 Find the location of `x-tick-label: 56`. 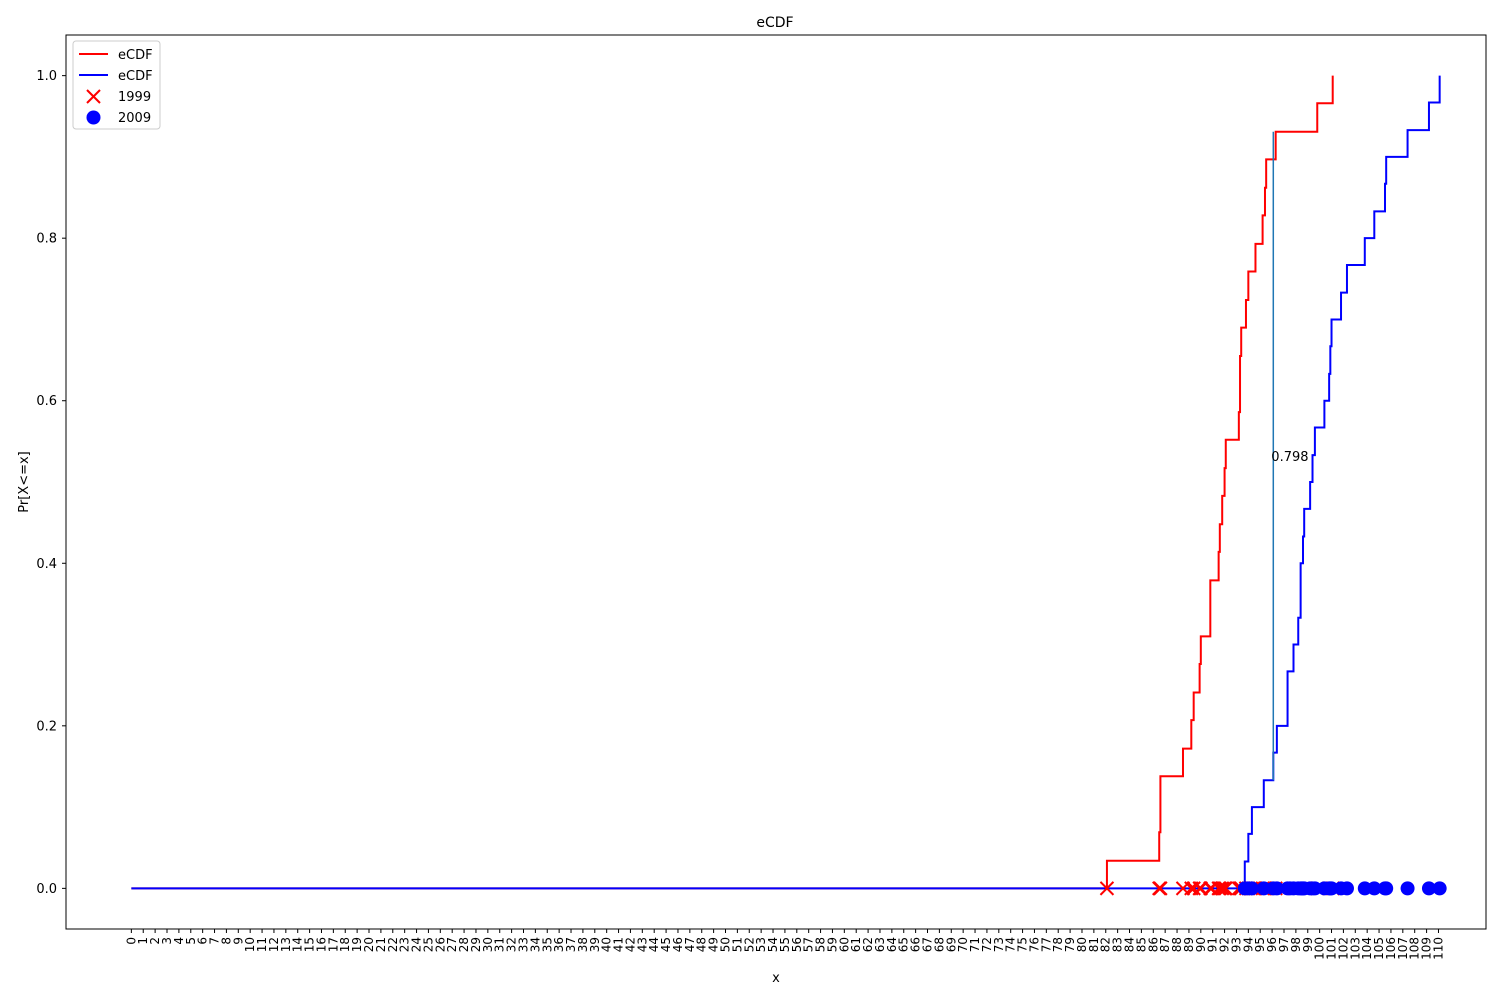

x-tick-label: 56 is located at coordinates (797, 944).